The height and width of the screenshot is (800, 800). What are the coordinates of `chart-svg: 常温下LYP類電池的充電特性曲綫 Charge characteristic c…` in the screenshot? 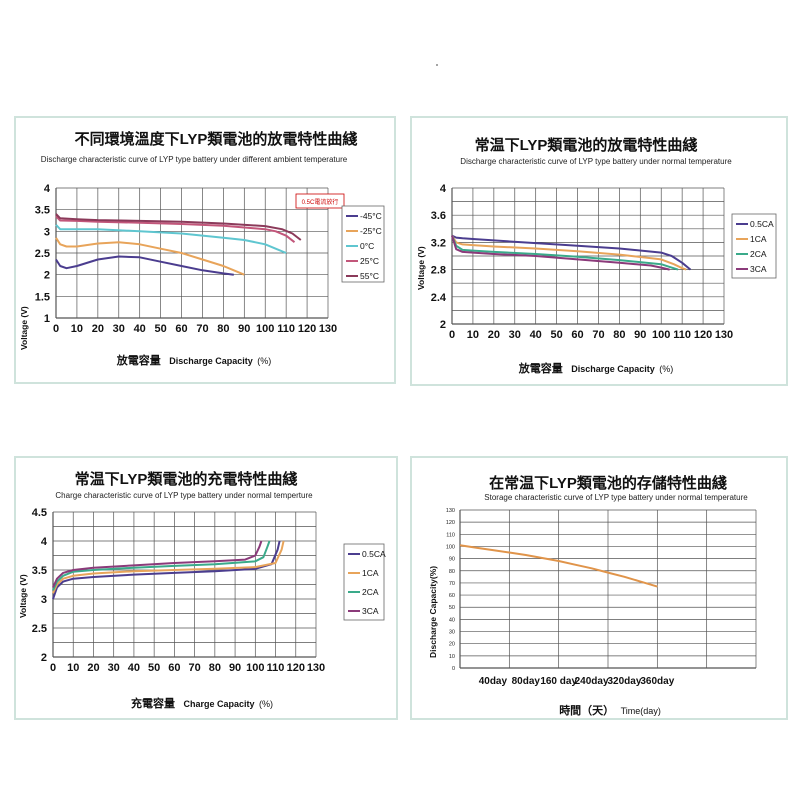 It's located at (202, 590).